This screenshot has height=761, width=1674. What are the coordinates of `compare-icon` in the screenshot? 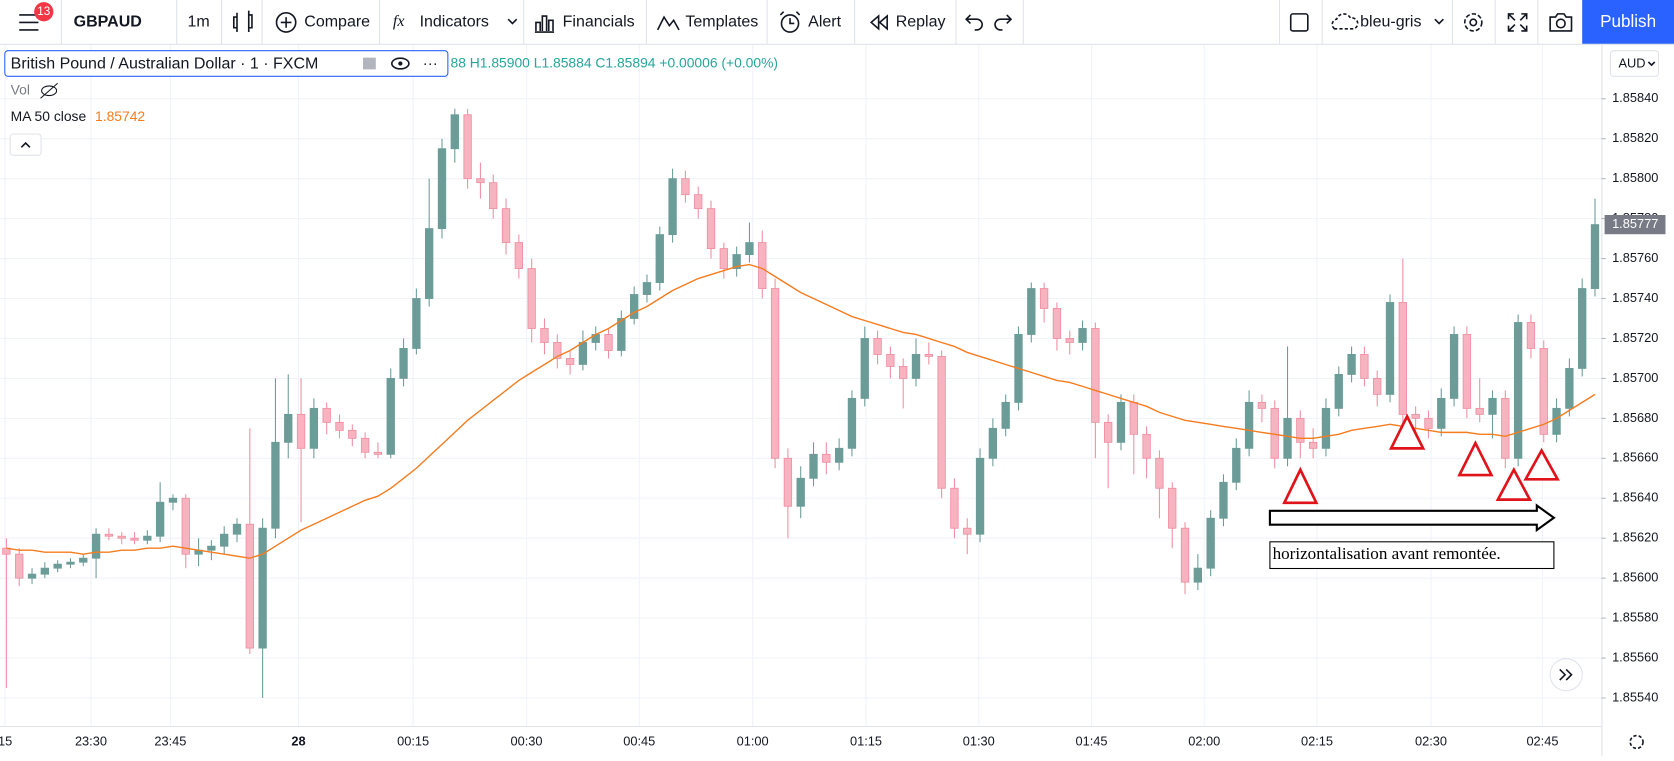 It's located at (286, 22).